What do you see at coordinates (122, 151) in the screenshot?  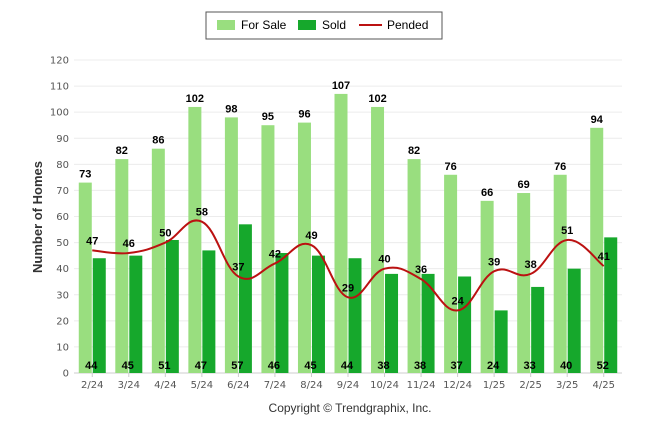 I see `data-label-for-sale: 82` at bounding box center [122, 151].